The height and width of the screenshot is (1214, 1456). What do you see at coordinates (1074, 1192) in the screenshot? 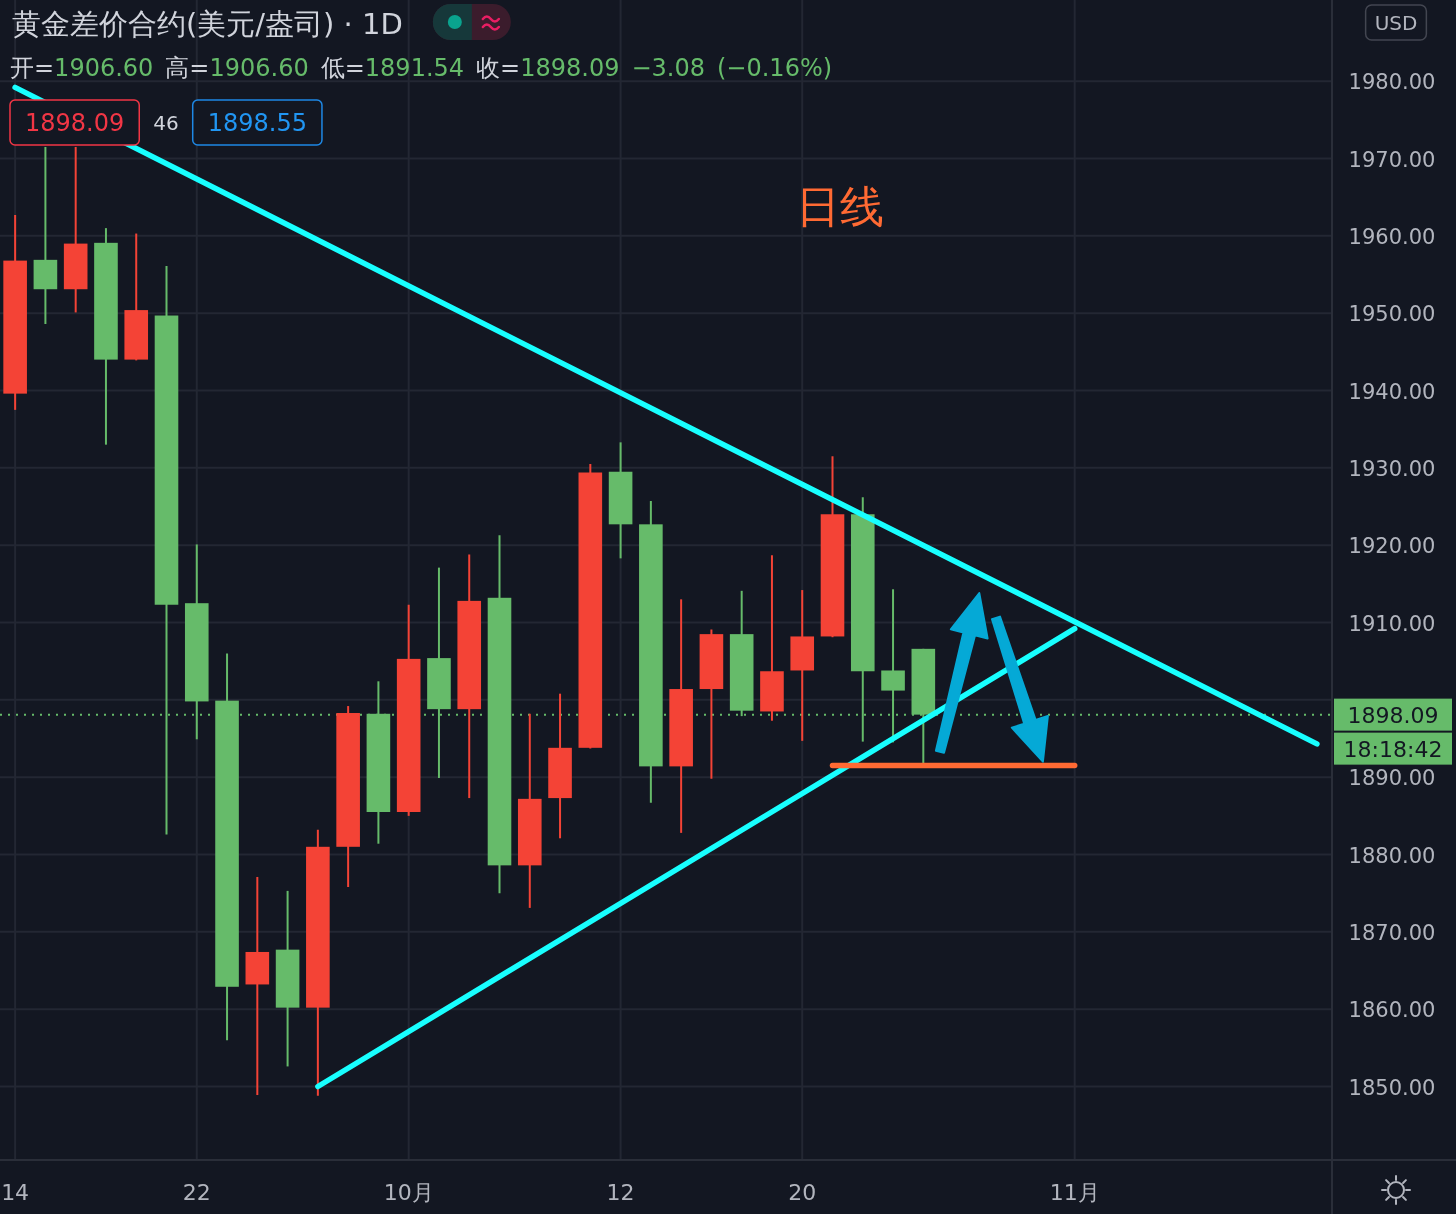
I see `x-tick-label: 11月` at bounding box center [1074, 1192].